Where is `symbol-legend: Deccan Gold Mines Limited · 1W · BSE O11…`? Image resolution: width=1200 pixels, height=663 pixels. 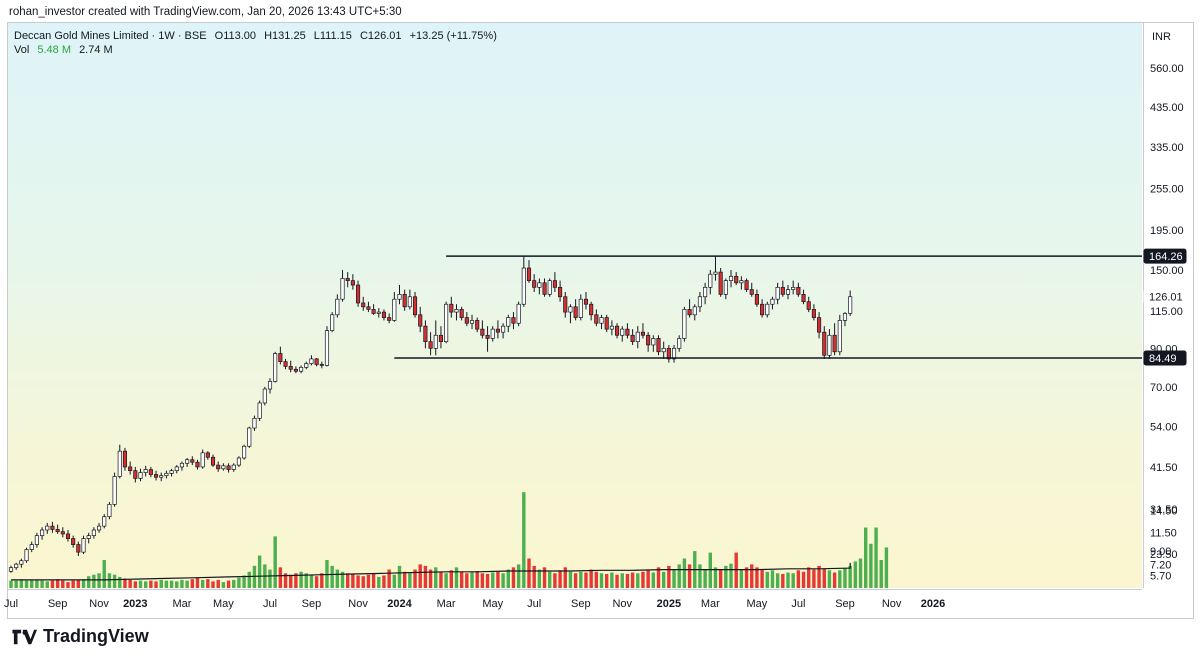
symbol-legend: Deccan Gold Mines Limited · 1W · BSE O11… is located at coordinates (258, 36).